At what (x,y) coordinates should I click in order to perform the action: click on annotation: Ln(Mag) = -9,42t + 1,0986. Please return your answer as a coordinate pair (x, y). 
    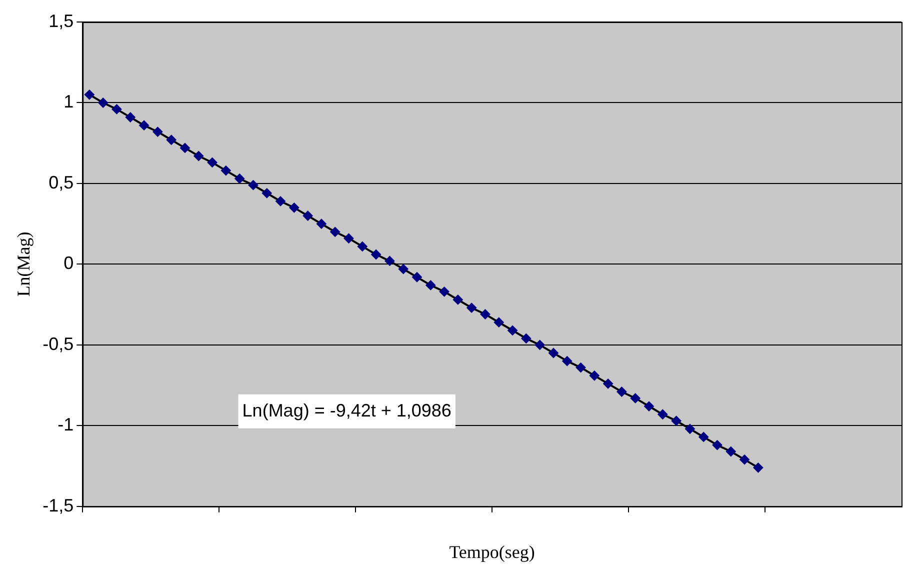
    Looking at the image, I should click on (347, 410).